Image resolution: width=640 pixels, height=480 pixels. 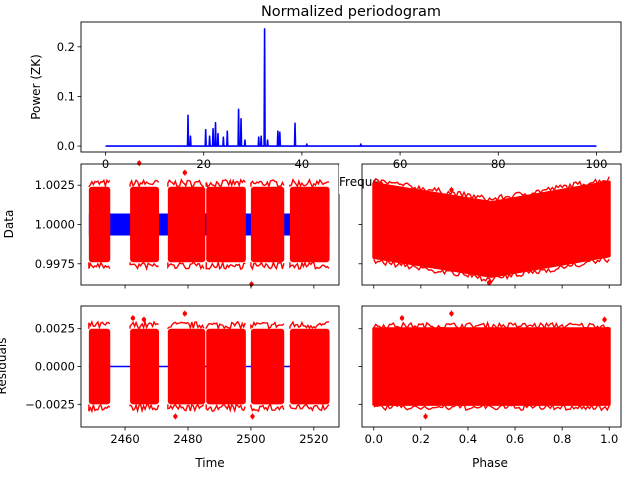 What do you see at coordinates (490, 463) in the screenshot?
I see `phase-xlabel: Phase` at bounding box center [490, 463].